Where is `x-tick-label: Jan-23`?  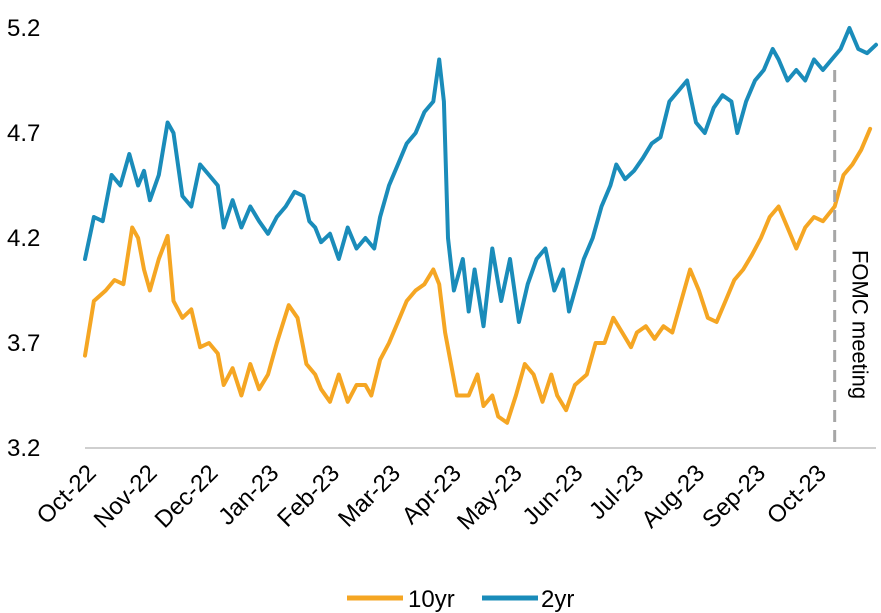 x-tick-label: Jan-23 is located at coordinates (248, 495).